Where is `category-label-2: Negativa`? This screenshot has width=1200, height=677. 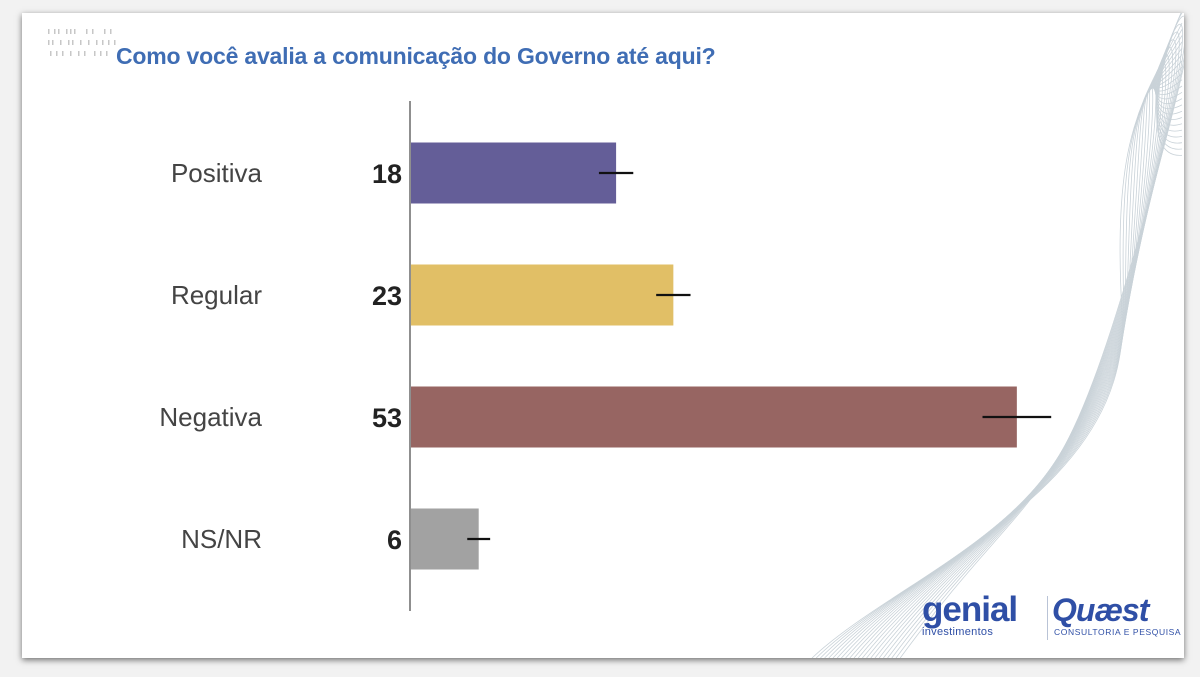
category-label-2: Negativa is located at coordinates (210, 417).